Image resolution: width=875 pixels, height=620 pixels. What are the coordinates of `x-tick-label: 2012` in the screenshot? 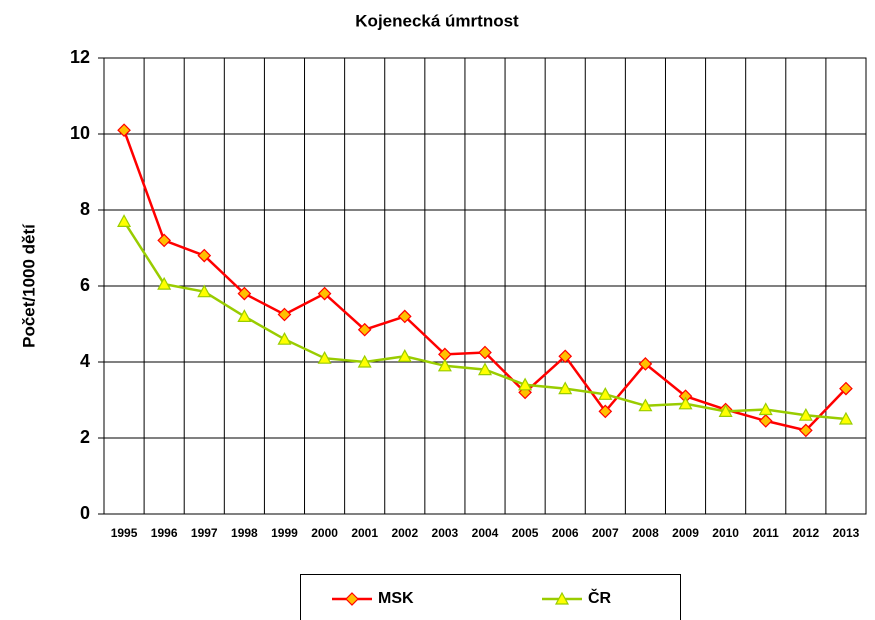 It's located at (805, 533).